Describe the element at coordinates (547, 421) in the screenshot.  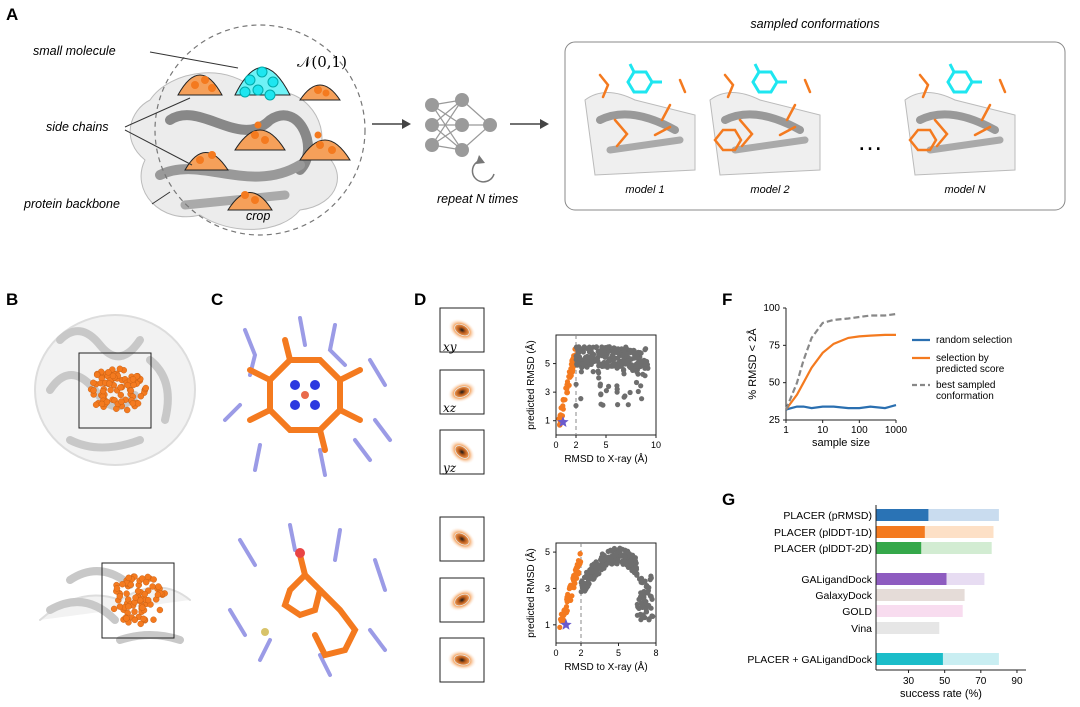
I see `y-tick-label: 1` at that location.